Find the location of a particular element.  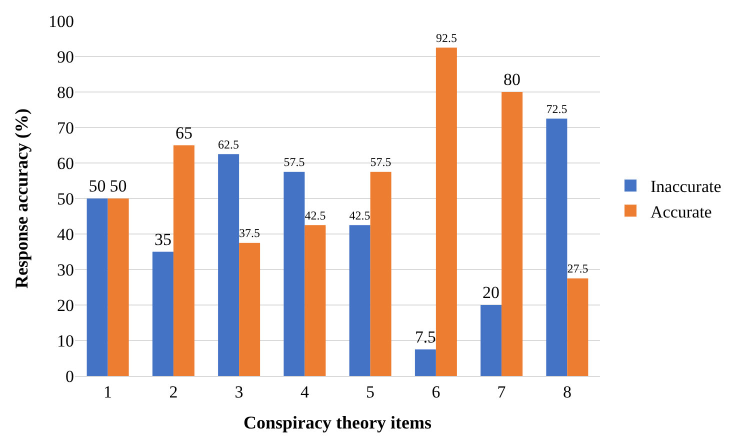

y-tick-label: 40 is located at coordinates (65, 234).